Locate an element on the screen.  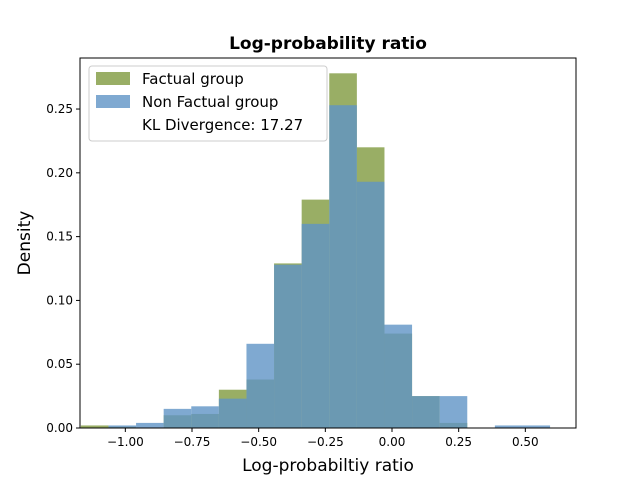
x-tick-label: −0.50 is located at coordinates (258, 442).